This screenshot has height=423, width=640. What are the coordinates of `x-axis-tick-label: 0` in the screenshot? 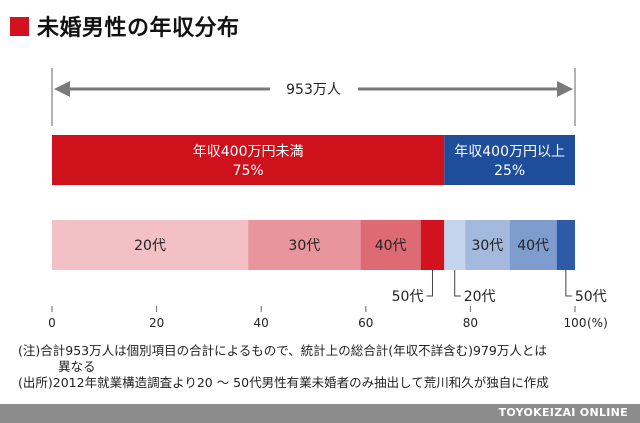 It's located at (52, 323).